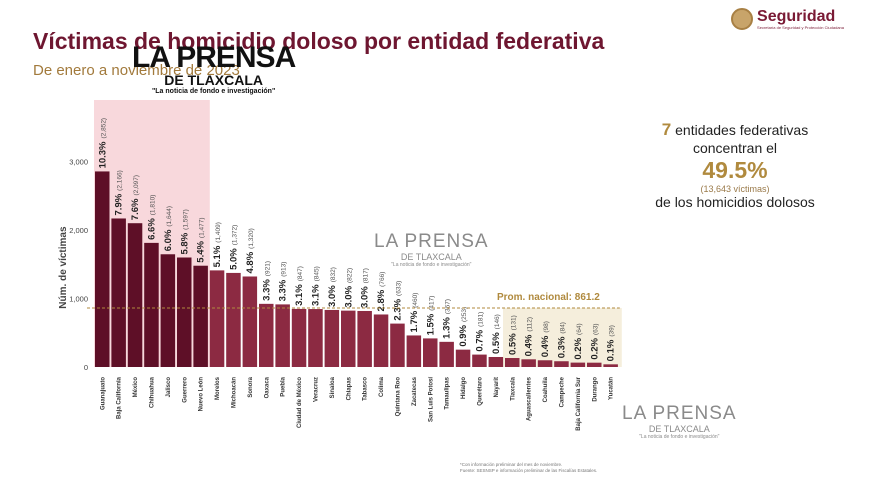 The height and width of the screenshot is (480, 874). I want to click on bar-data-label: 3.3% (913), so click(283, 282).